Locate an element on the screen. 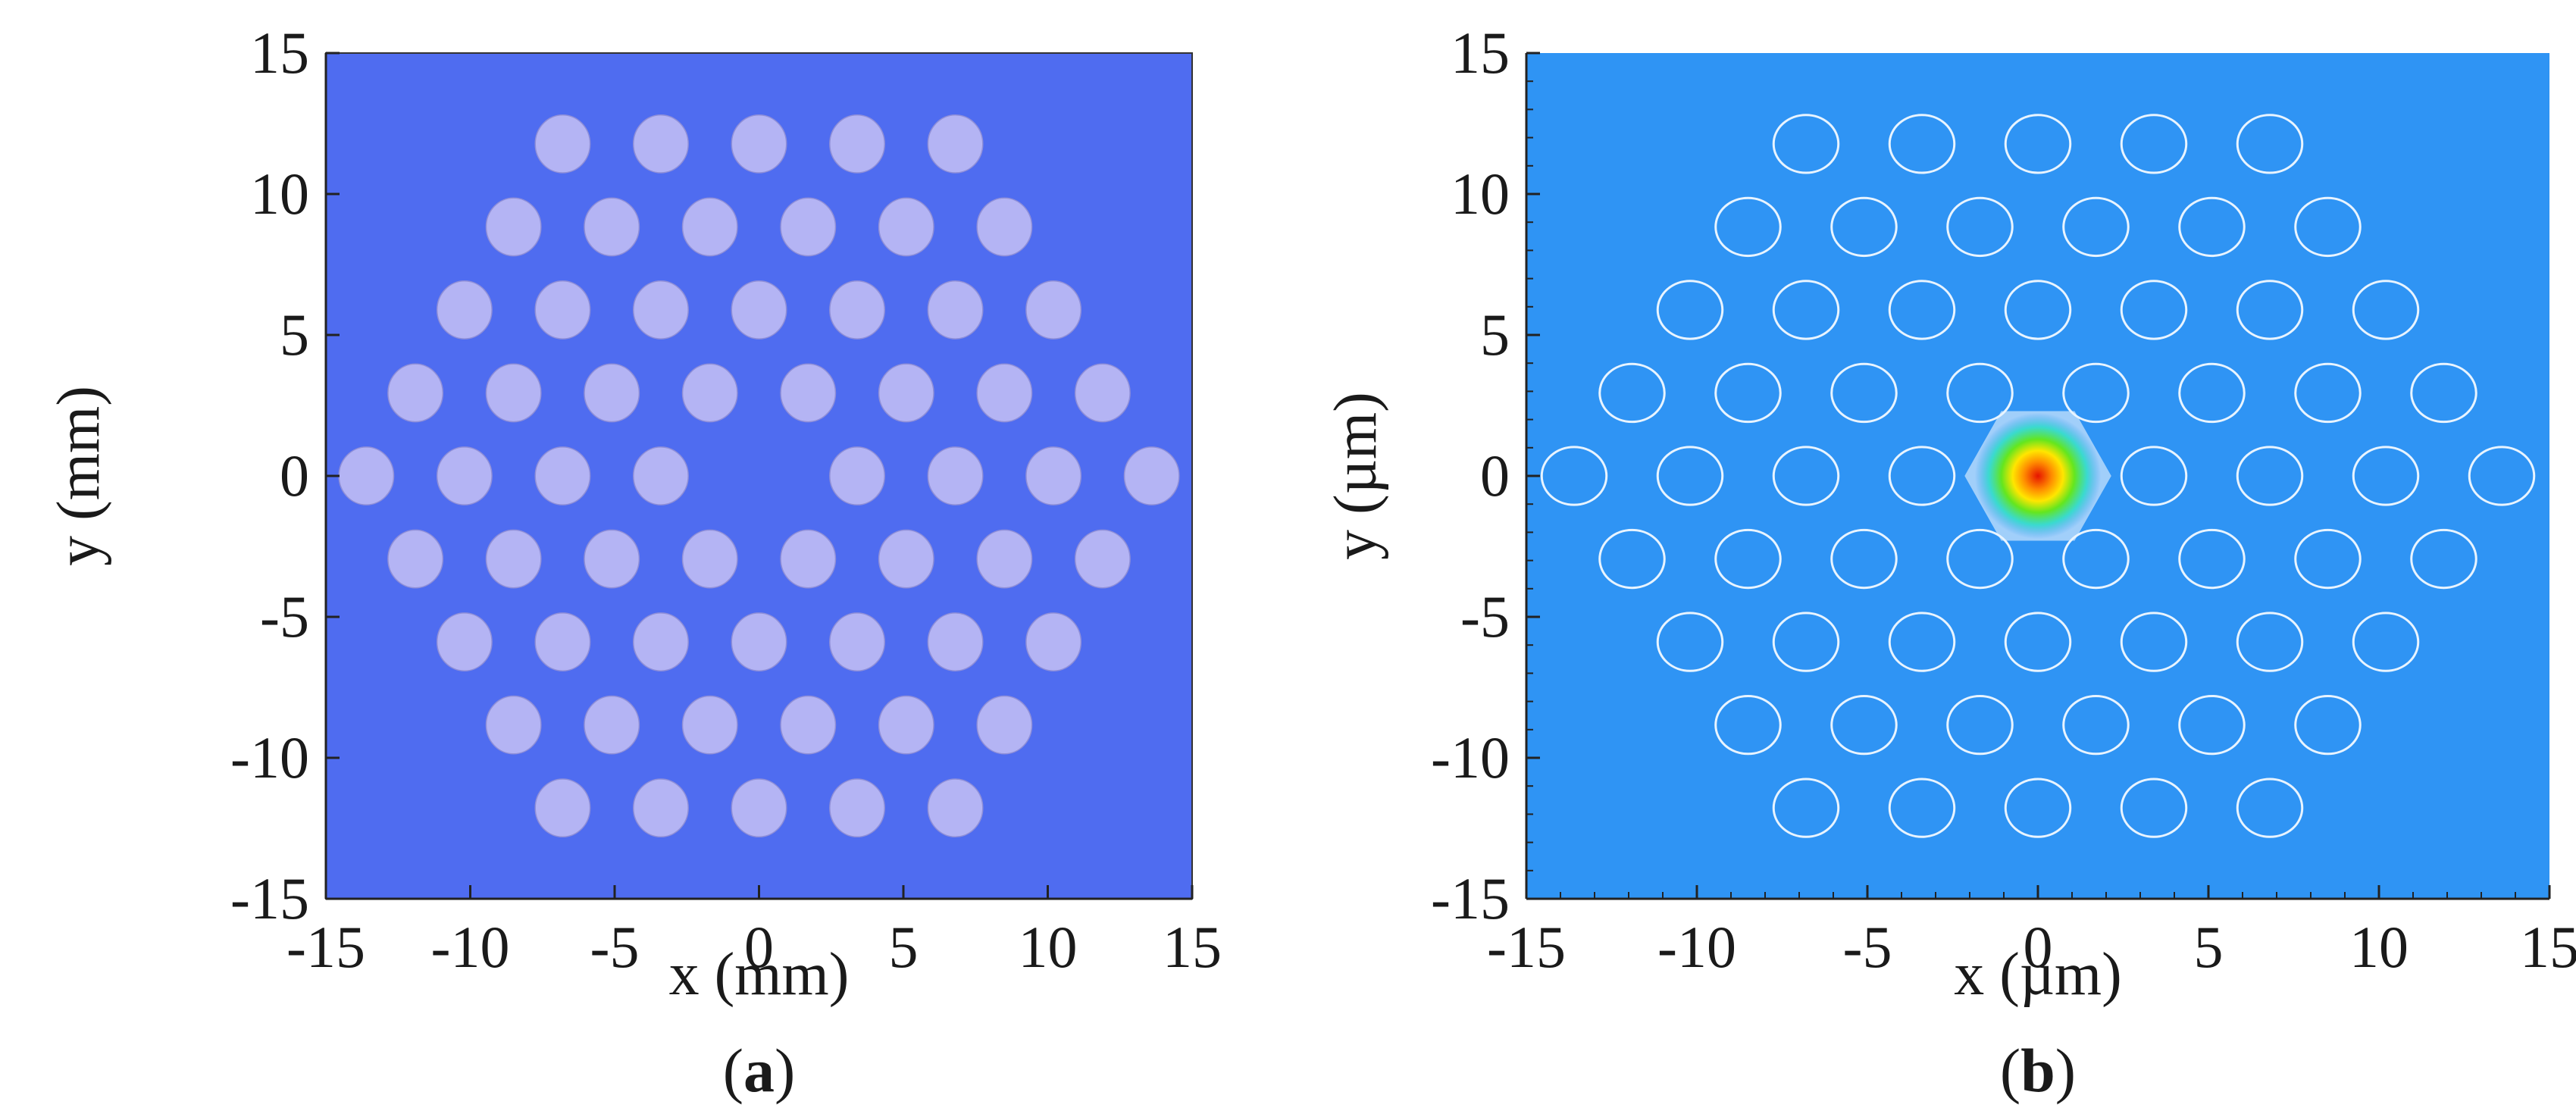  panel-a-y-tick-label: 5 is located at coordinates (294, 335).